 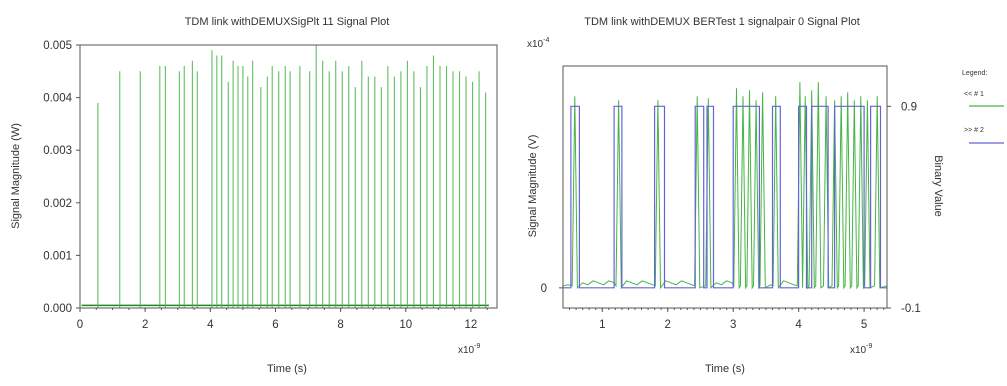 I want to click on plot-2-y2-axis-label: Binary Value, so click(x=938, y=186).